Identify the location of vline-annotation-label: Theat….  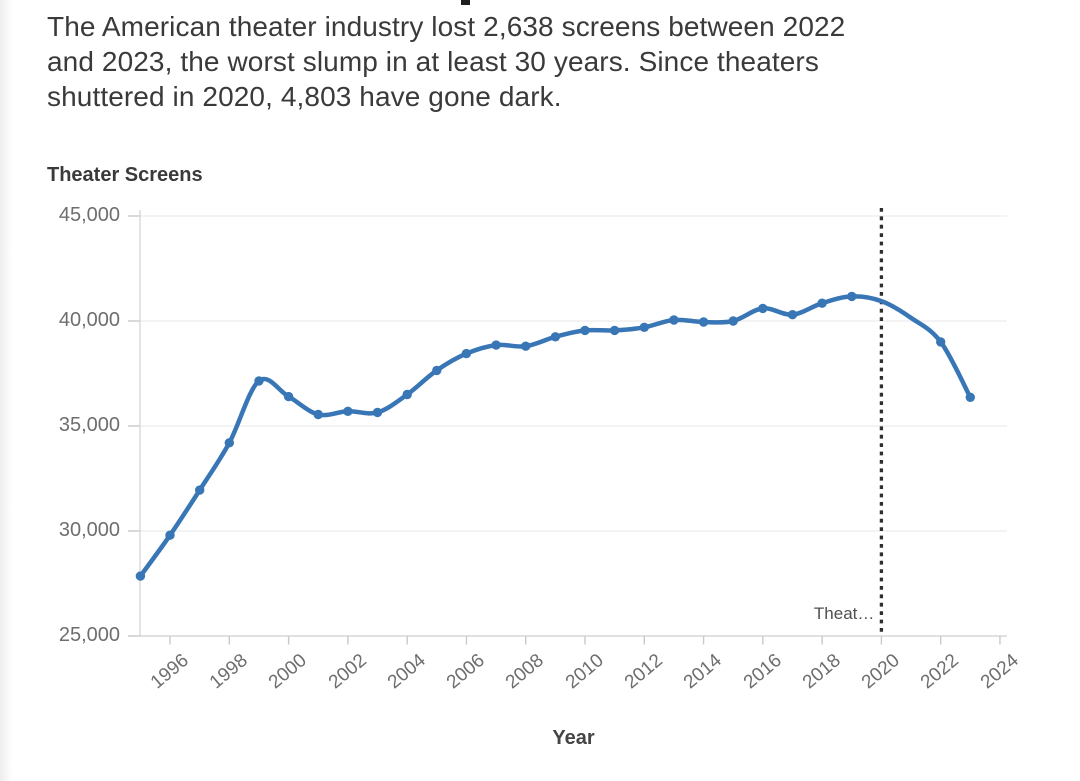
(844, 613).